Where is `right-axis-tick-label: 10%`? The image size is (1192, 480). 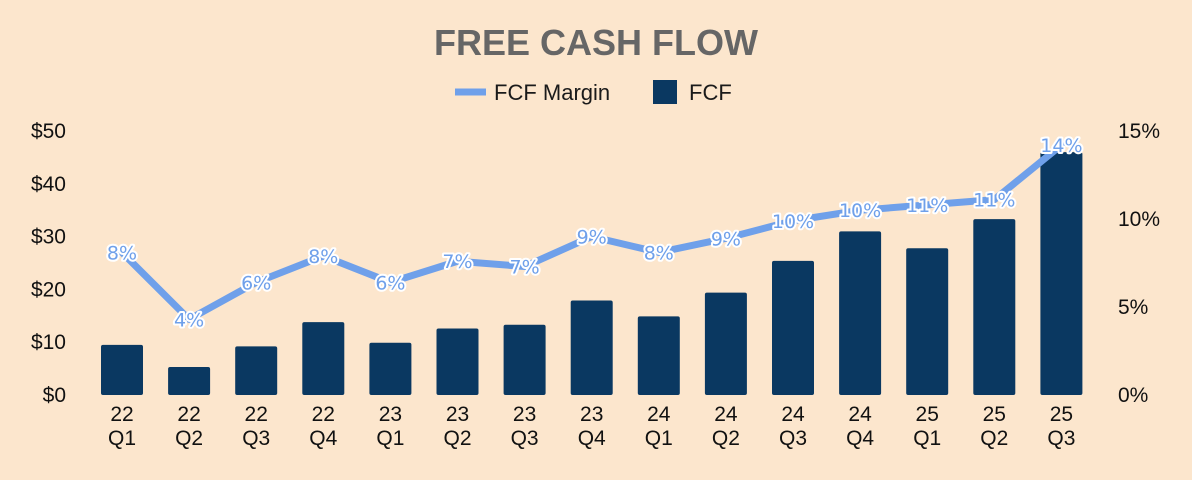
right-axis-tick-label: 10% is located at coordinates (1139, 219).